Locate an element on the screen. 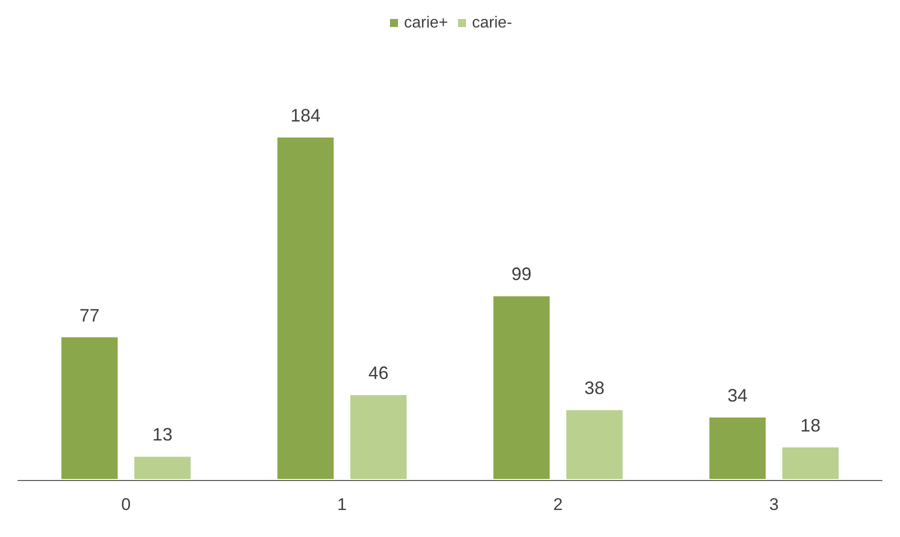 This screenshot has height=537, width=900. data-label: 99 is located at coordinates (522, 274).